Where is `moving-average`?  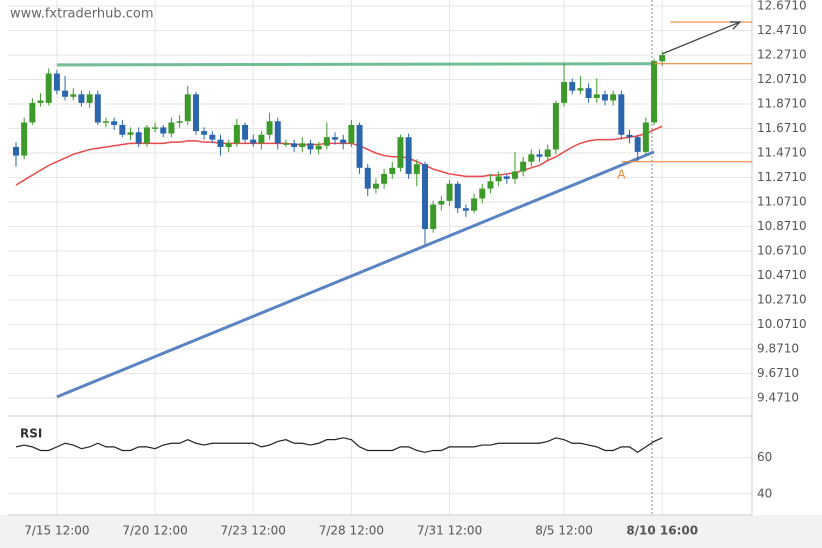
moving-average is located at coordinates (339, 155).